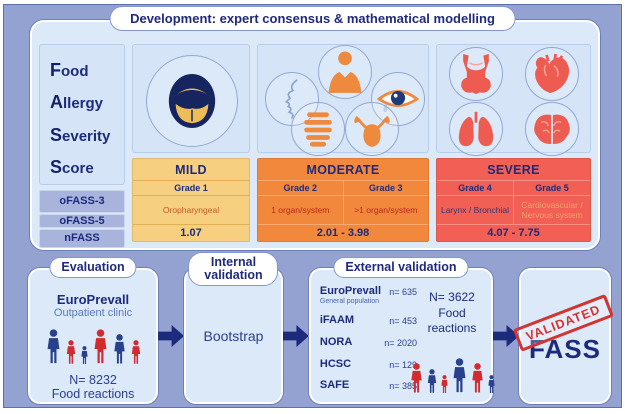  I want to click on gut-icon, so click(318, 129).